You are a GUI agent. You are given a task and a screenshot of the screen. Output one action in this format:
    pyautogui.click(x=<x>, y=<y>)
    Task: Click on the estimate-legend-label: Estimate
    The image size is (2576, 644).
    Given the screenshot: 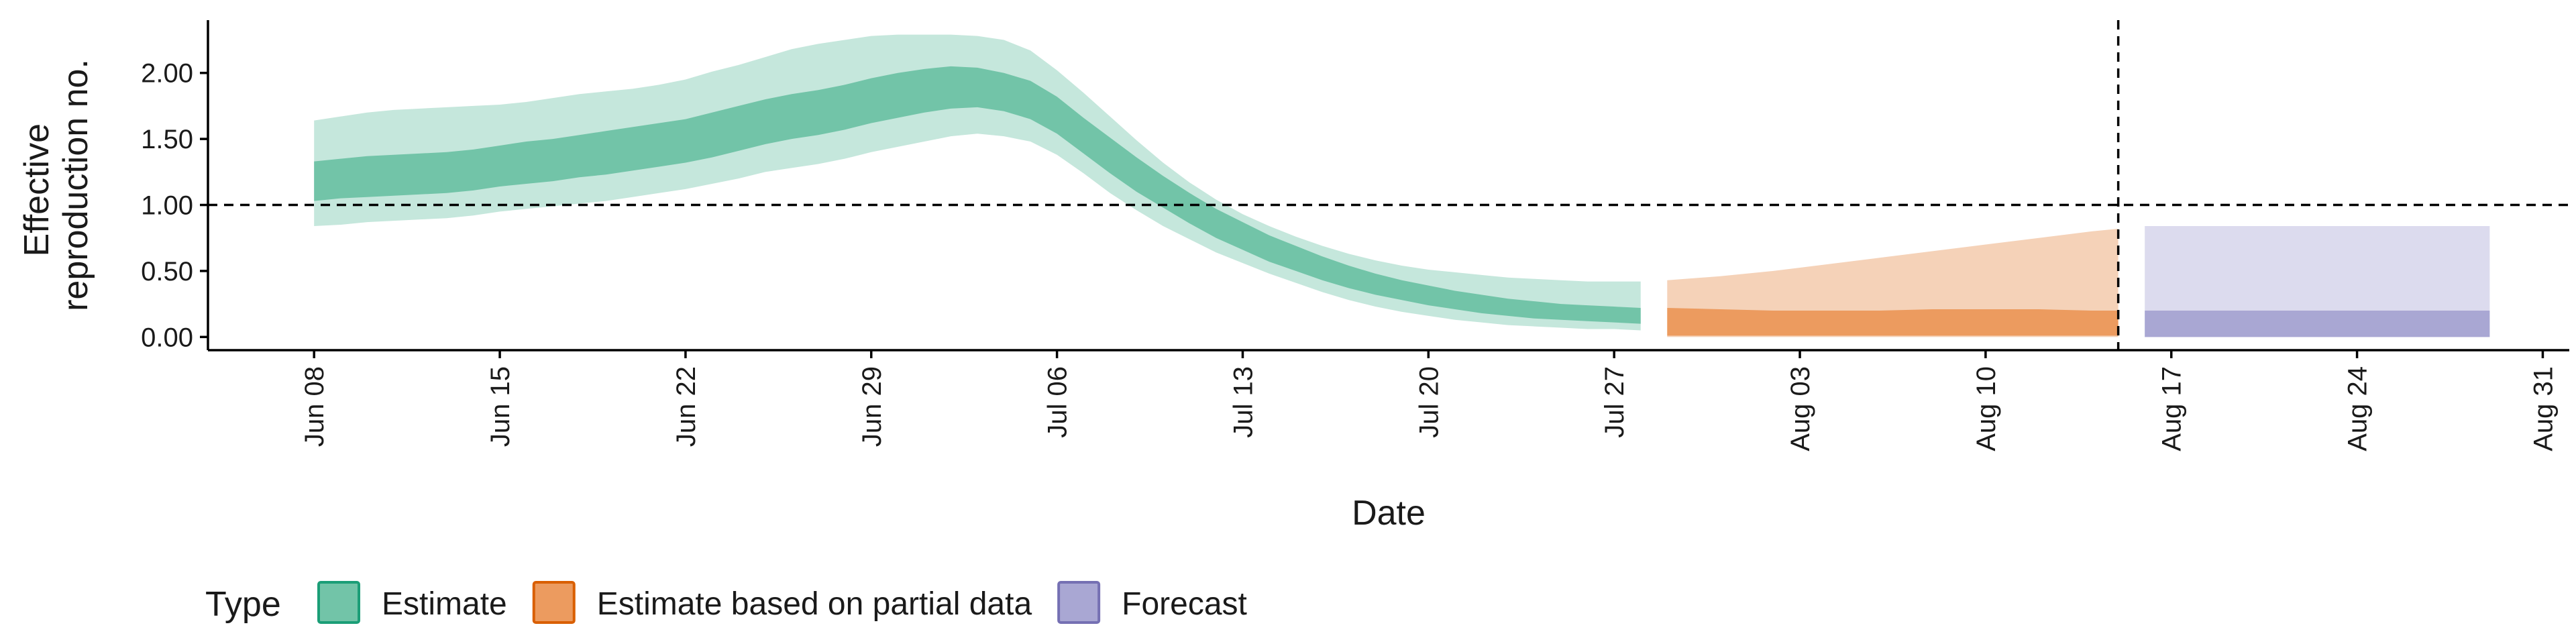 What is the action you would take?
    pyautogui.click(x=444, y=604)
    